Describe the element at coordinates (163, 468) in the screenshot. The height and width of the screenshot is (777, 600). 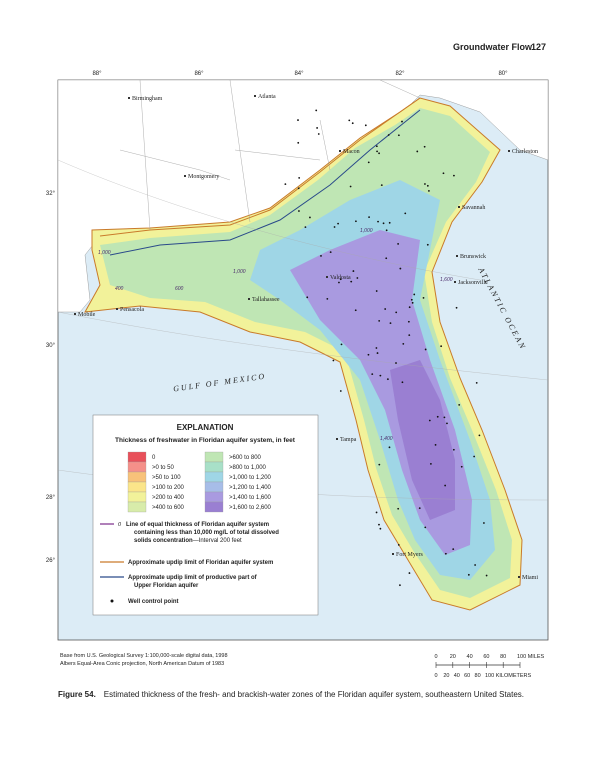
I see `legend-class-label: >0 to 50` at that location.